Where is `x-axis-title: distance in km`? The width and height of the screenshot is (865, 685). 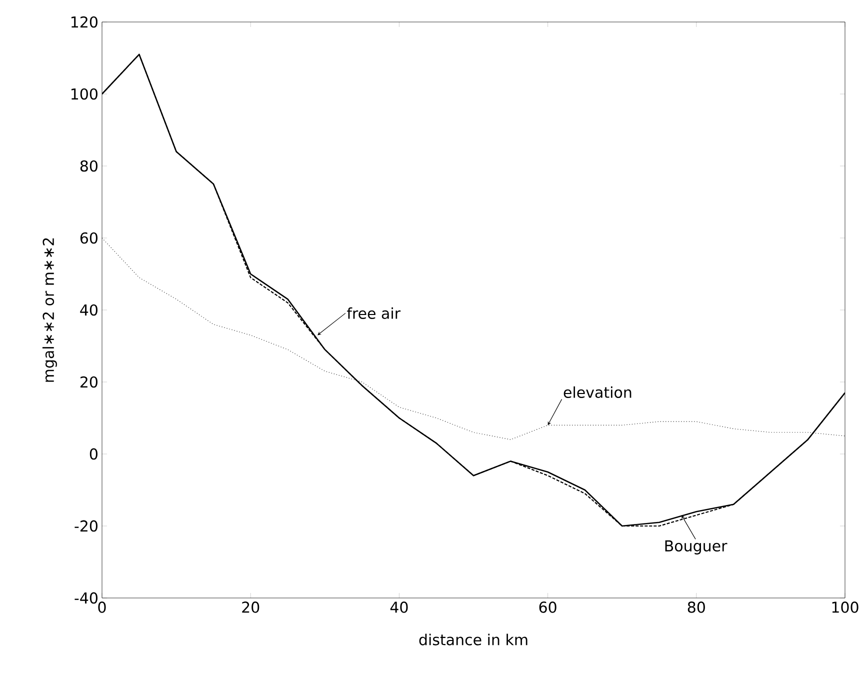 x-axis-title: distance in km is located at coordinates (473, 640).